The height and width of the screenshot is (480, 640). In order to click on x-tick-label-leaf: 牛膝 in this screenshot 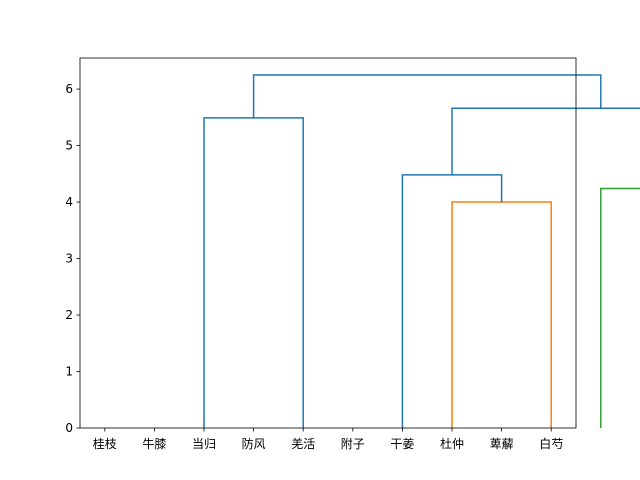, I will do `click(154, 443)`.